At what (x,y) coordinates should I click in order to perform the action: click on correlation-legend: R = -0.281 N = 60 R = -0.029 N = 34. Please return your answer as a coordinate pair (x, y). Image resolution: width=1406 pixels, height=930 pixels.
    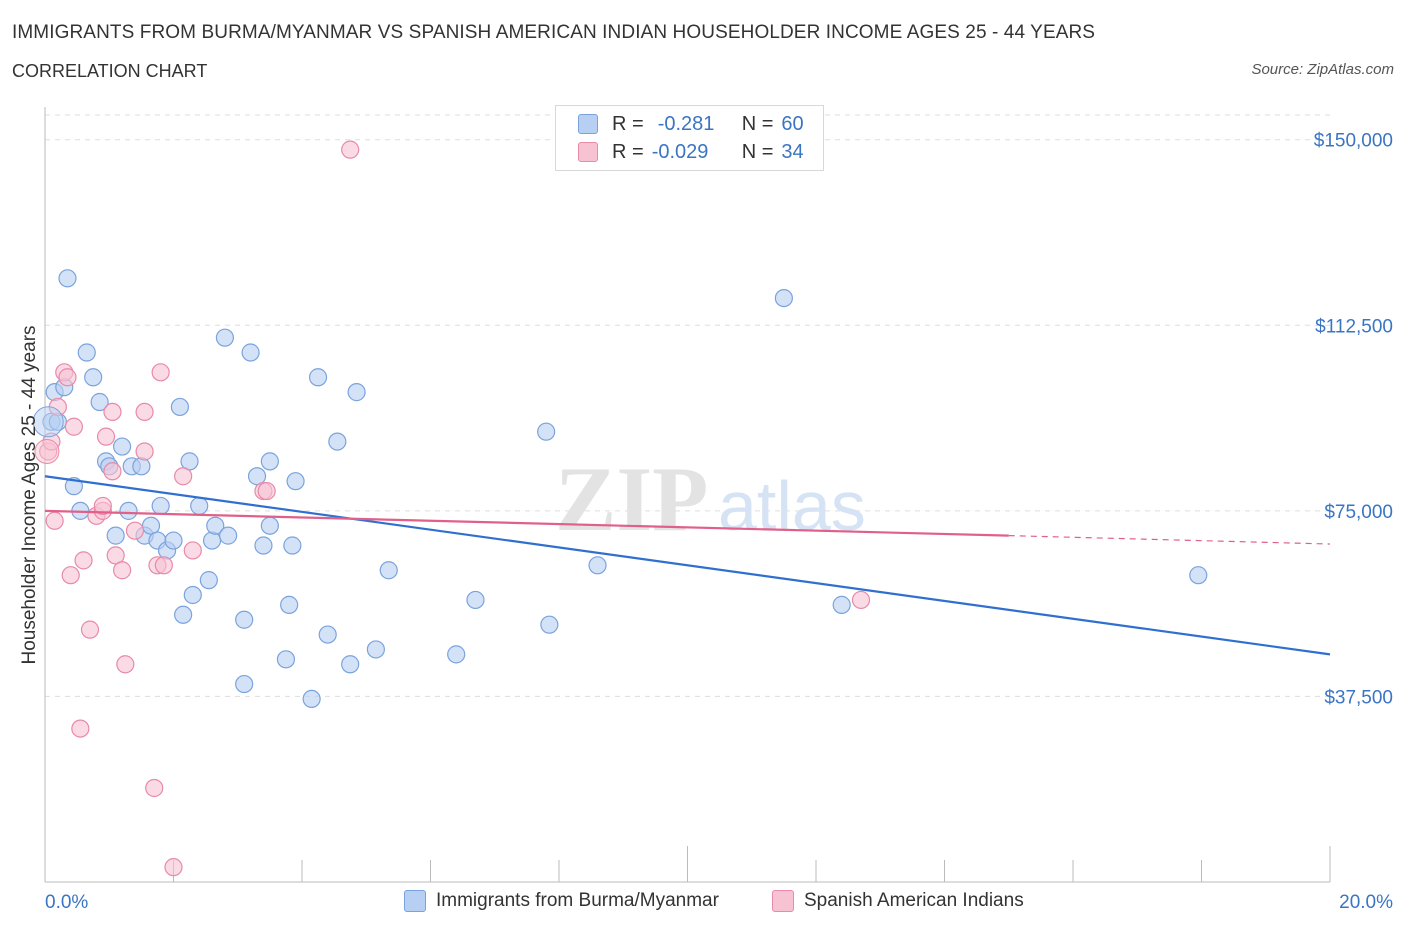
    Looking at the image, I should click on (689, 138).